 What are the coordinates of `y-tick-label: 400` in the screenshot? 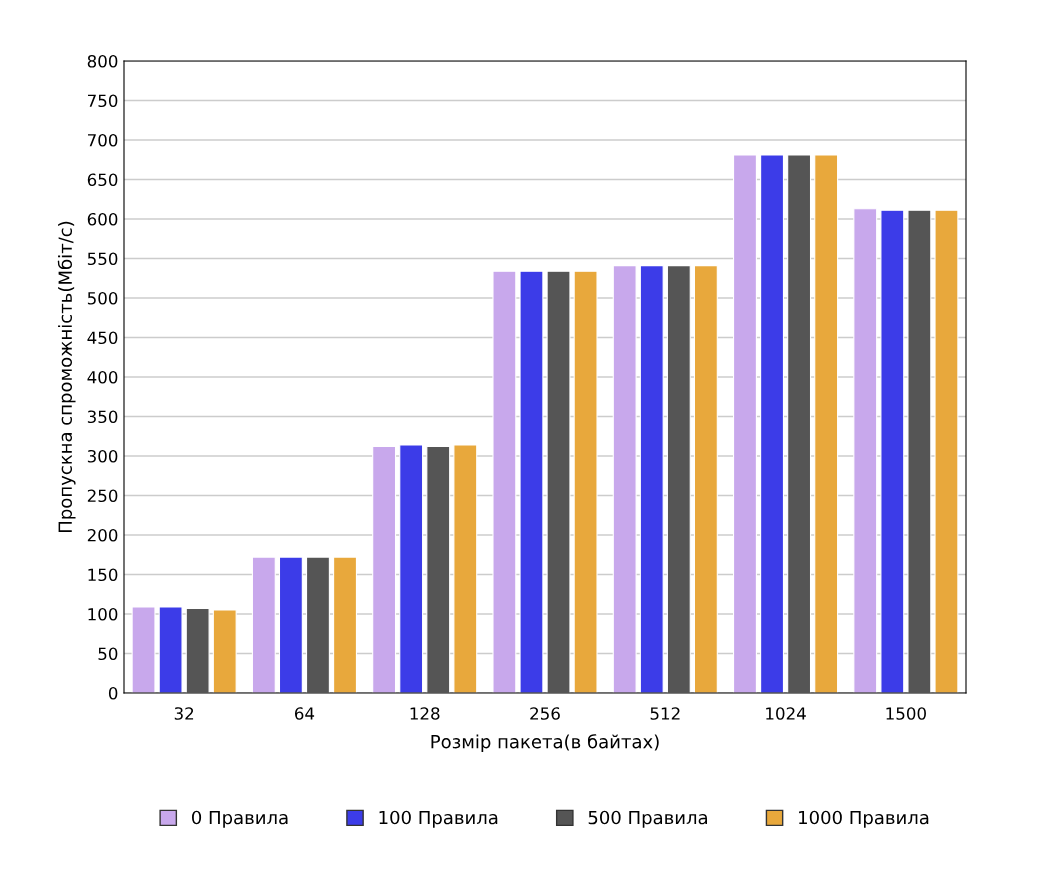 It's located at (102, 377).